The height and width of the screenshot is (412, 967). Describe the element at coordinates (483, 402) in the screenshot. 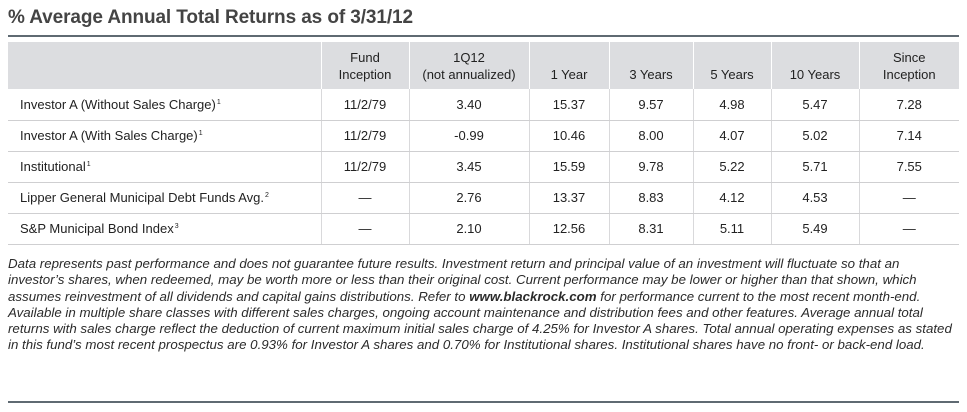

I see `bottom-divider` at that location.